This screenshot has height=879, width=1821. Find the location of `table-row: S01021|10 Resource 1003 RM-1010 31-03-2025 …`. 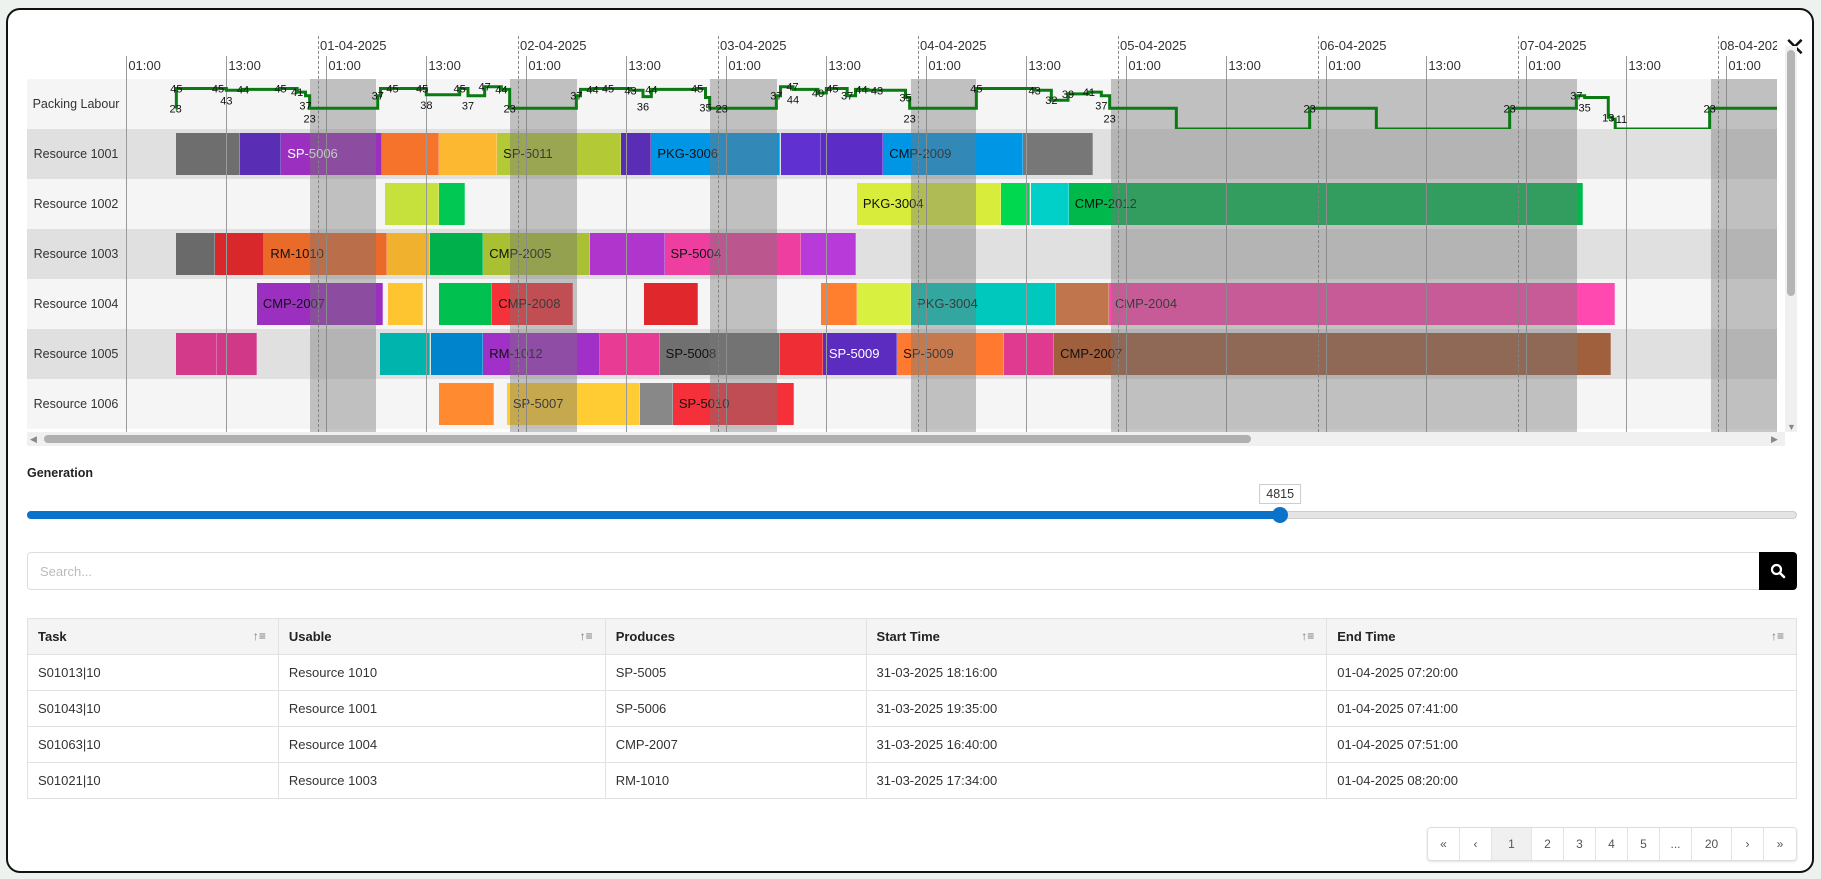

table-row: S01021|10 Resource 1003 RM-1010 31-03-2025 … is located at coordinates (912, 780).